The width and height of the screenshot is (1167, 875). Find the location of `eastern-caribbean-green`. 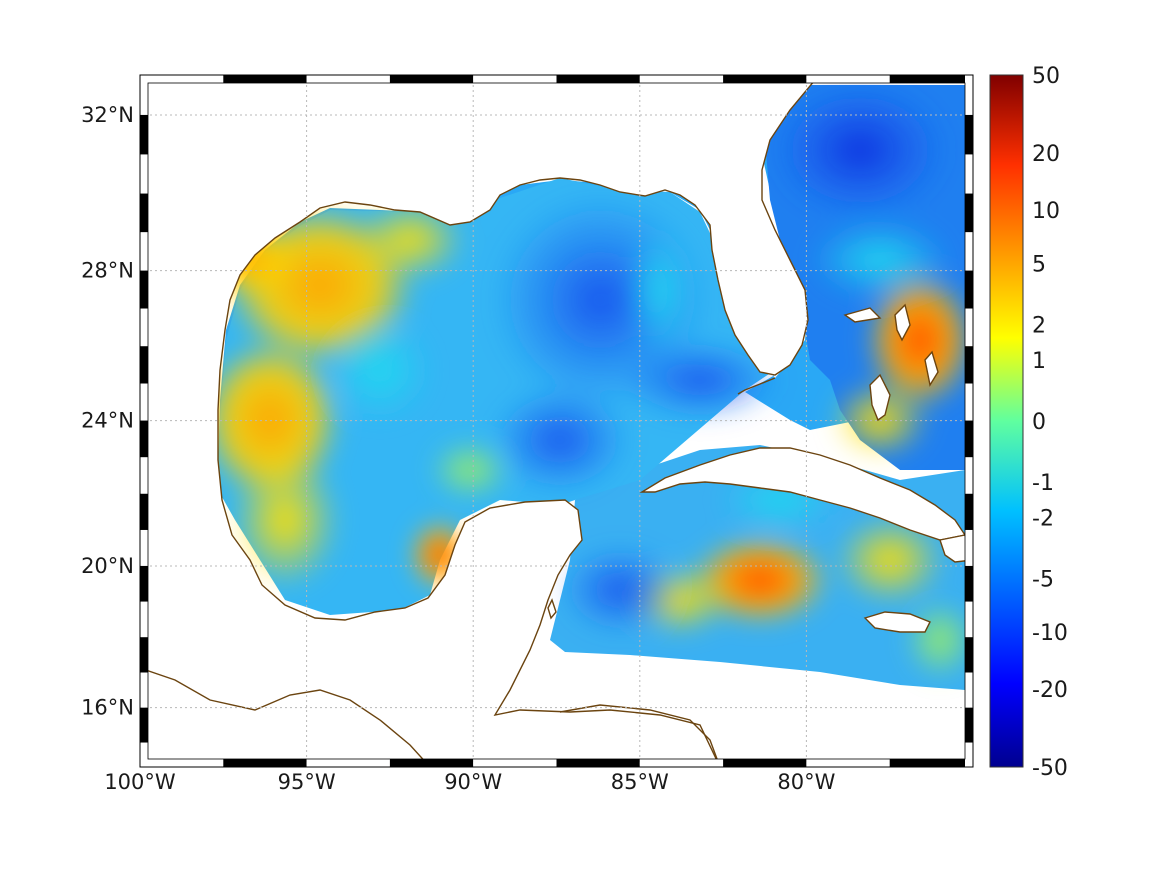

eastern-caribbean-green is located at coordinates (939, 640).